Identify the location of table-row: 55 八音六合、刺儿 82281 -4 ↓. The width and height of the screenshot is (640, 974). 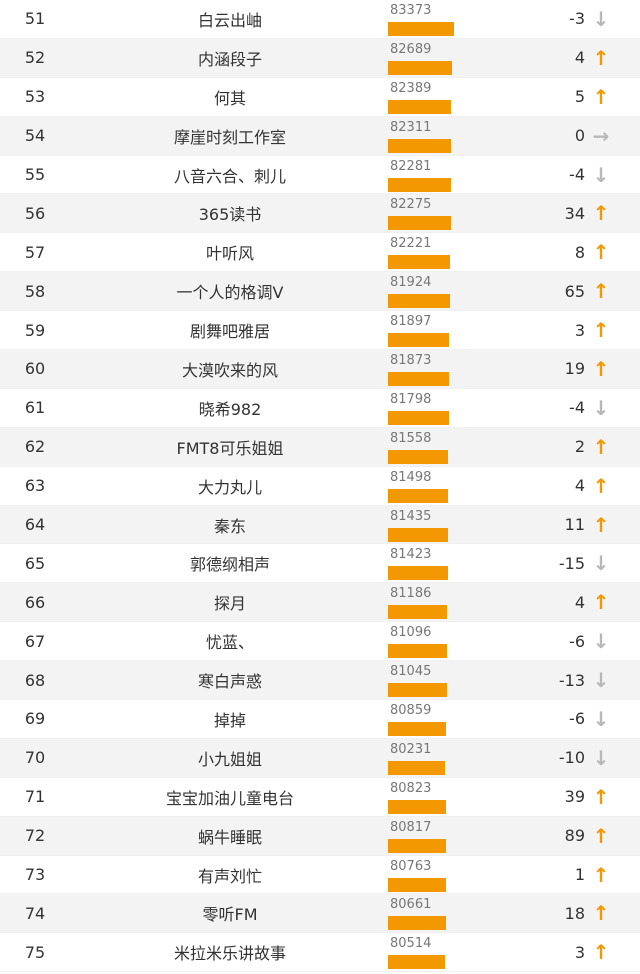
(320, 175).